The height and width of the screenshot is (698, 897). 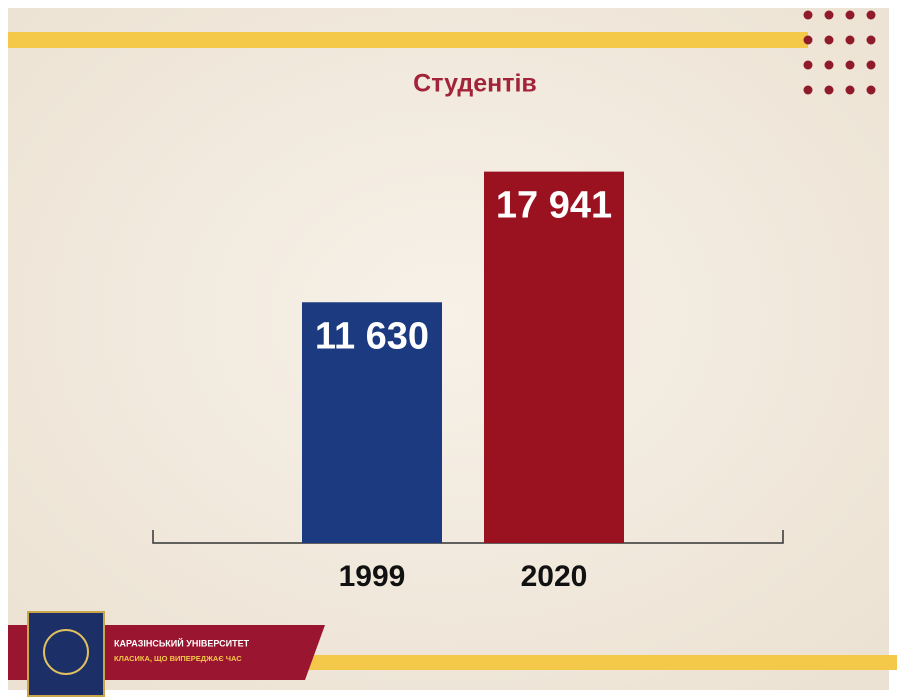 I want to click on value-label: 11 630, so click(x=372, y=336).